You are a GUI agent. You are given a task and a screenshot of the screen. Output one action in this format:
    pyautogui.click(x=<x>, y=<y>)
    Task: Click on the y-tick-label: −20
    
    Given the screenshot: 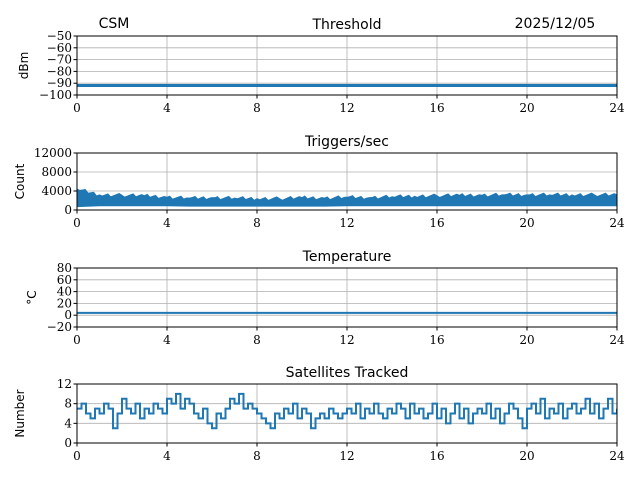 What is the action you would take?
    pyautogui.click(x=59, y=327)
    